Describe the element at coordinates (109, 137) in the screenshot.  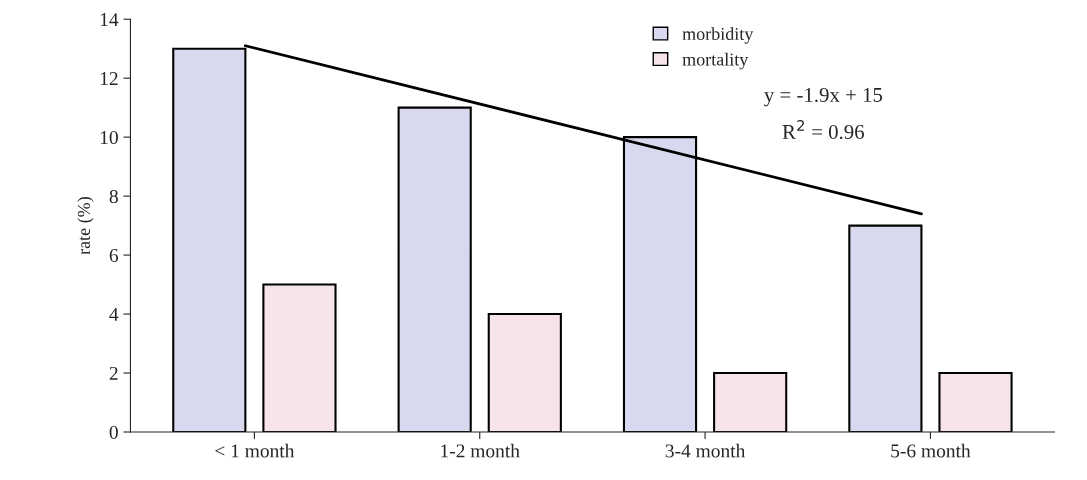
I see `y-tick-label: 10` at that location.